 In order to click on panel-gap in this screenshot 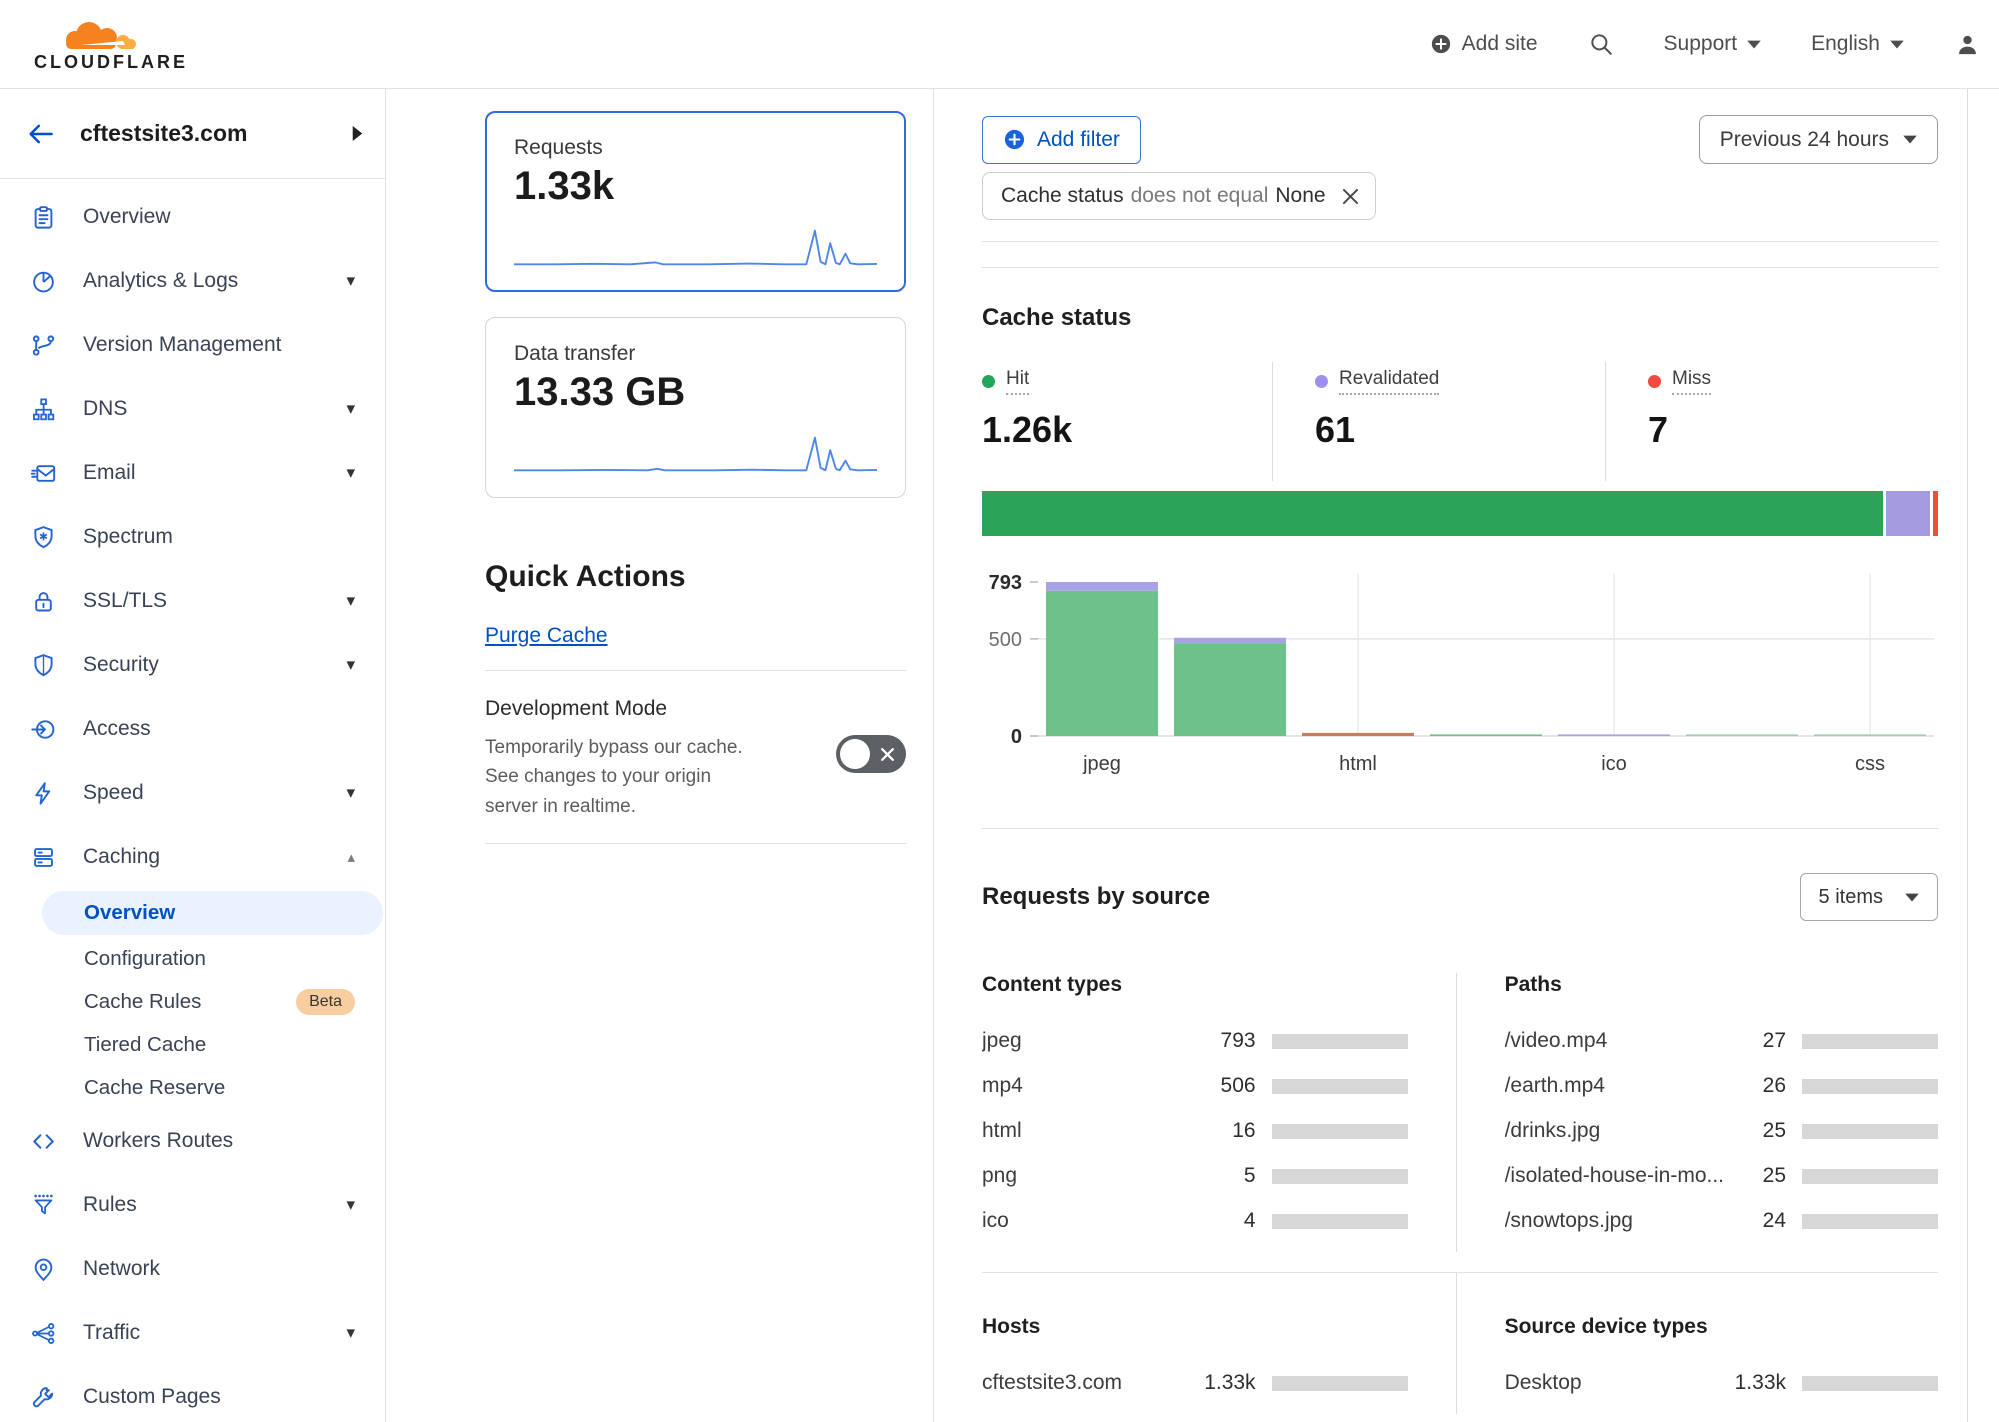, I will do `click(1460, 255)`.